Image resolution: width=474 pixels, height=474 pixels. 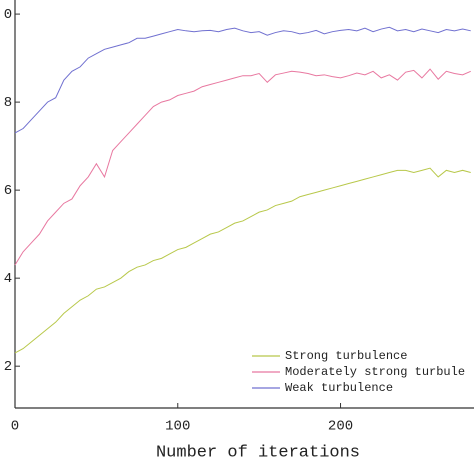 I want to click on y-tick-label: 8, so click(x=8, y=103).